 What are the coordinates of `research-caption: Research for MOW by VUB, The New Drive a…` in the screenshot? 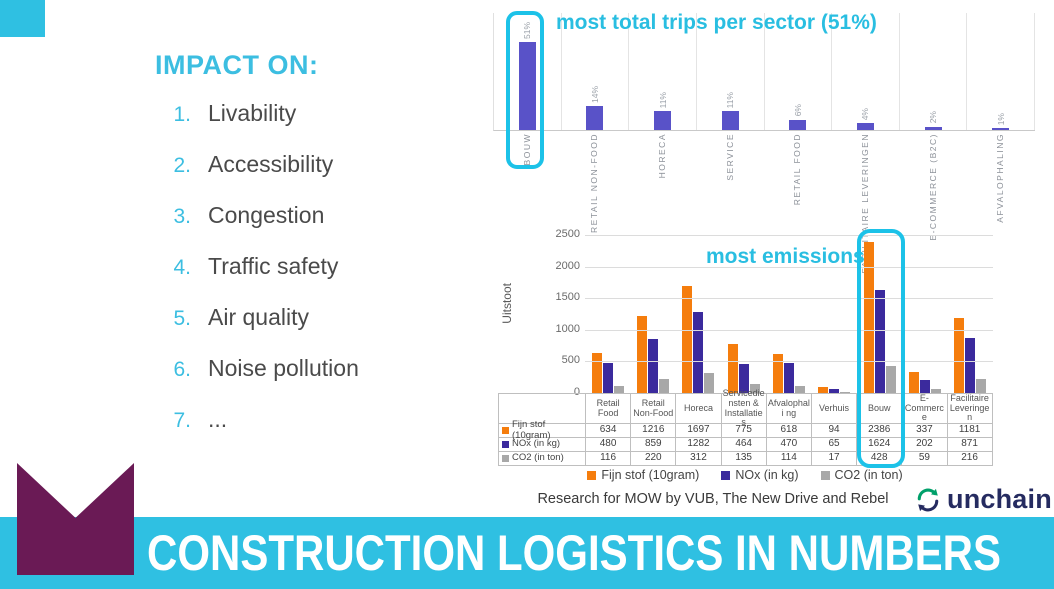 It's located at (713, 499).